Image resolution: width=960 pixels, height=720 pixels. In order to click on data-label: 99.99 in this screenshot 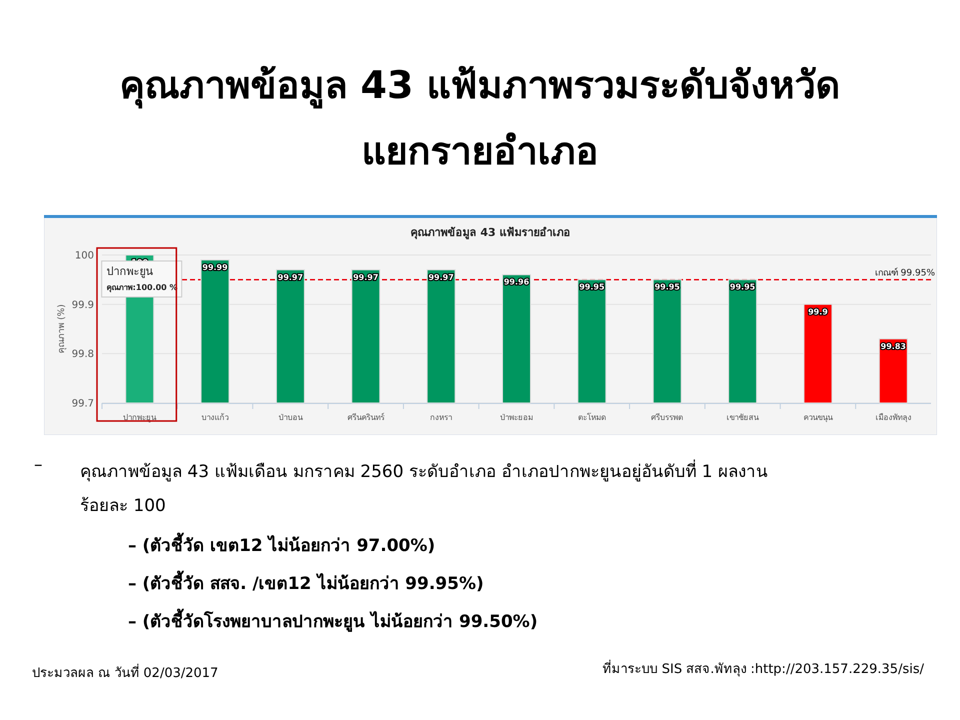, I will do `click(215, 267)`.